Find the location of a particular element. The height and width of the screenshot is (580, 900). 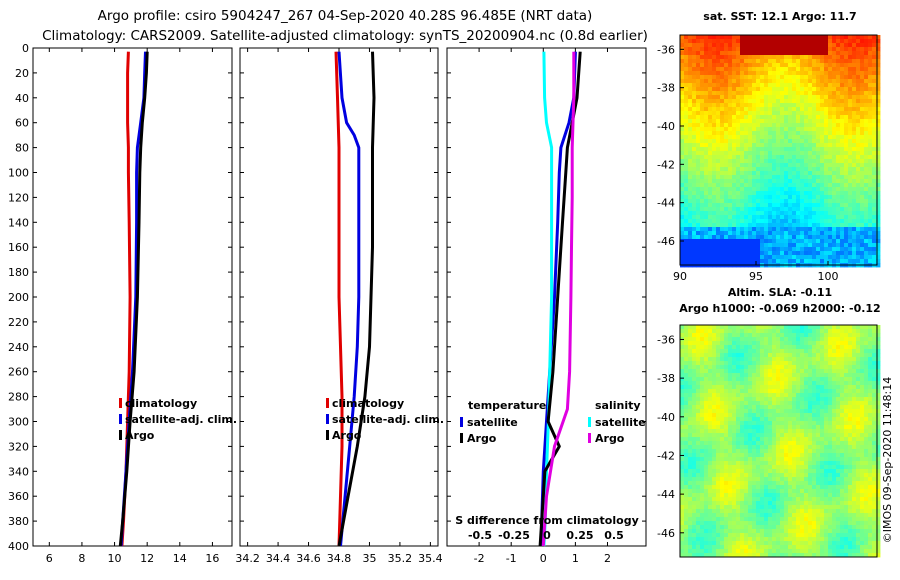

map-y-tick-label: -40 is located at coordinates (666, 126).